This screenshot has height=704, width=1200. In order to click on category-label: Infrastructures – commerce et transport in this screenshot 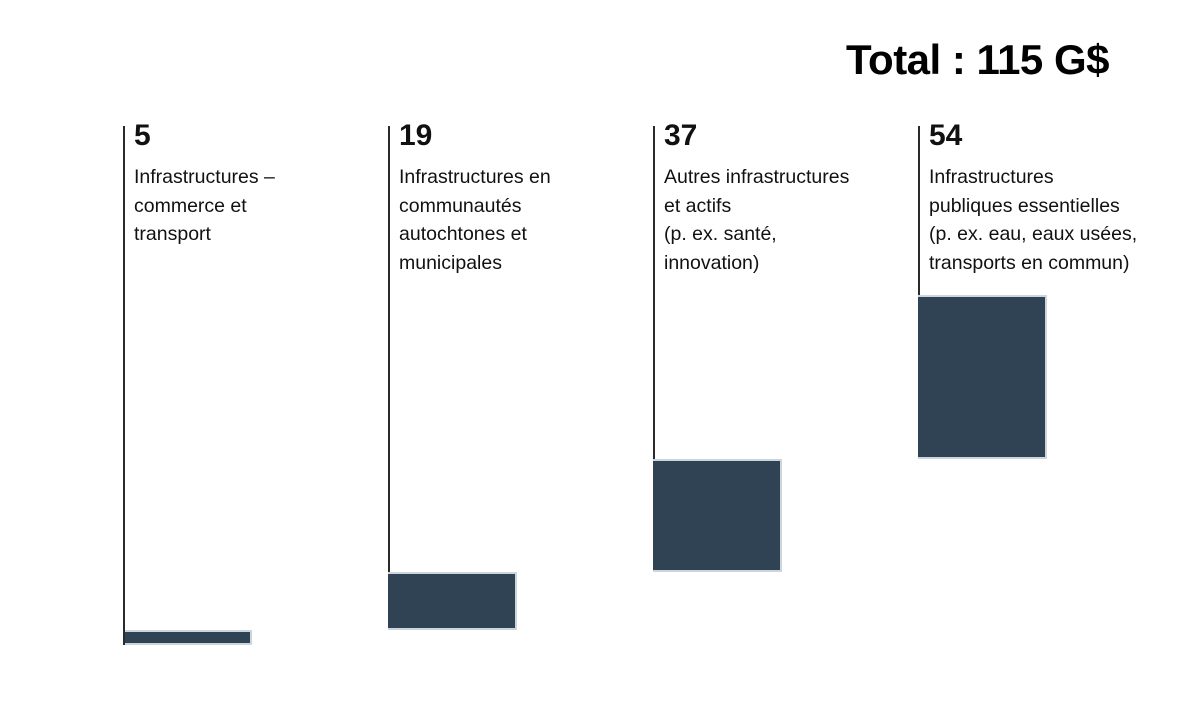, I will do `click(204, 205)`.